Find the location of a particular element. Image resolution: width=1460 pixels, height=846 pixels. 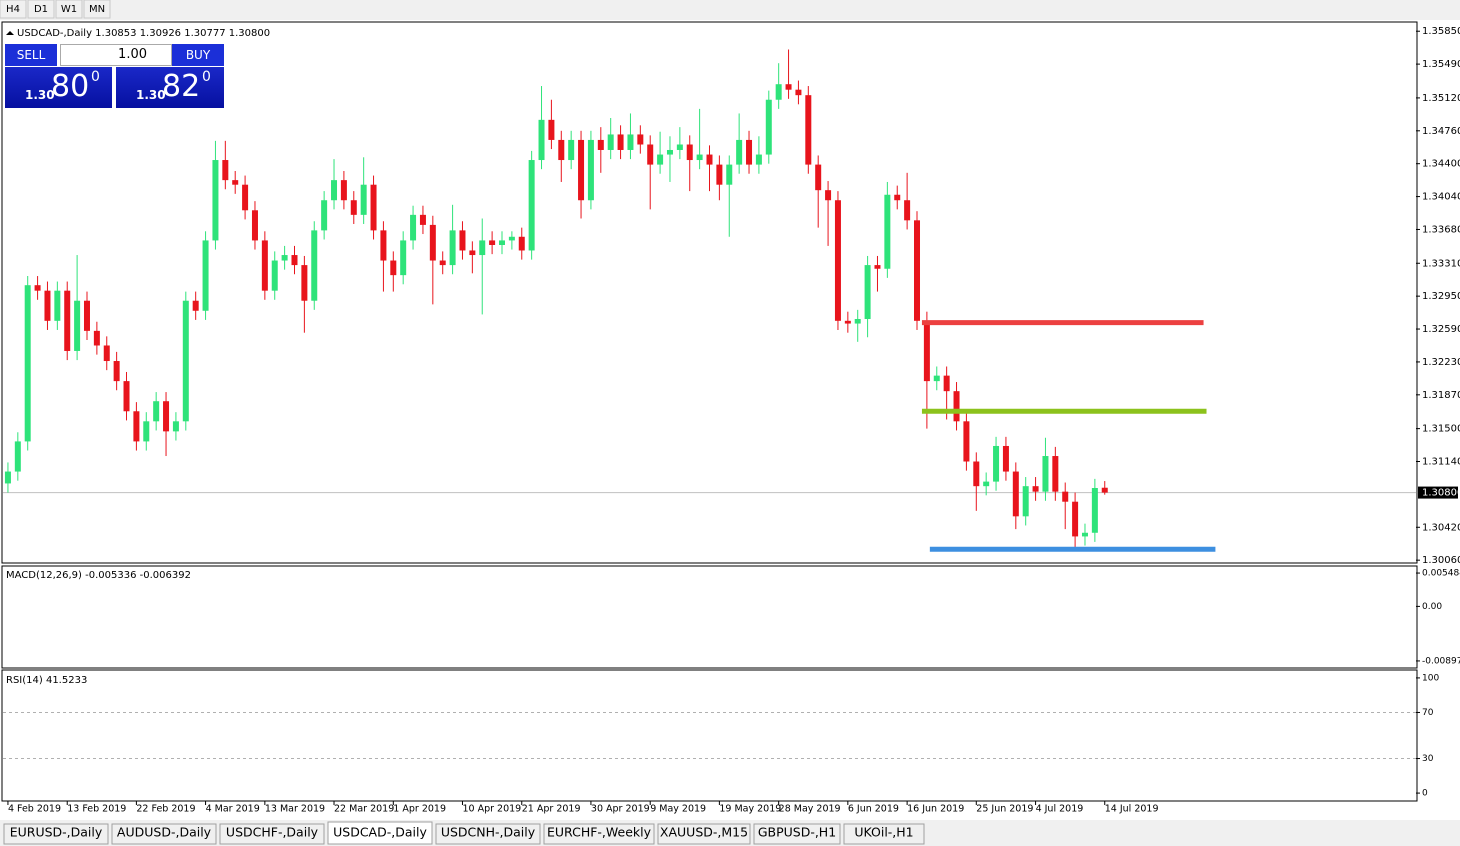

buy-frac: 0 is located at coordinates (206, 77).